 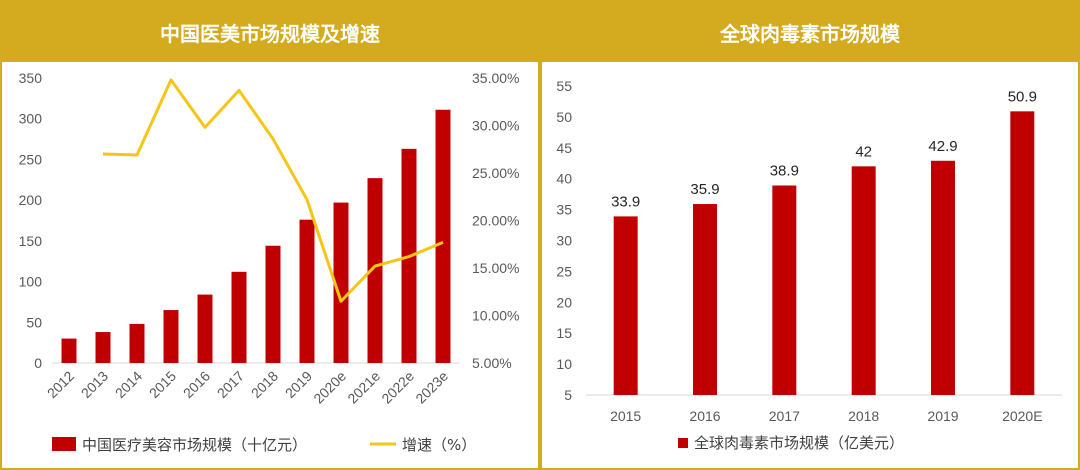 What do you see at coordinates (128, 384) in the screenshot?
I see `left-x-tick-2014: 2014` at bounding box center [128, 384].